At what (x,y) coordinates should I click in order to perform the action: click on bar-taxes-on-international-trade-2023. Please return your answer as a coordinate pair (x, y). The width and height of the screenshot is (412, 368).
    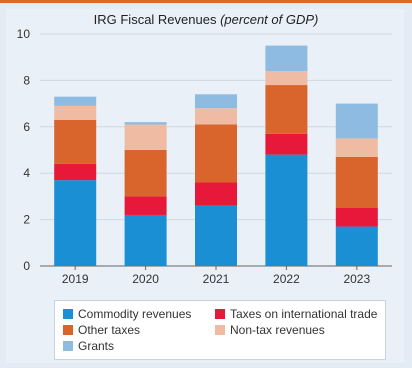
    Looking at the image, I should click on (356, 217).